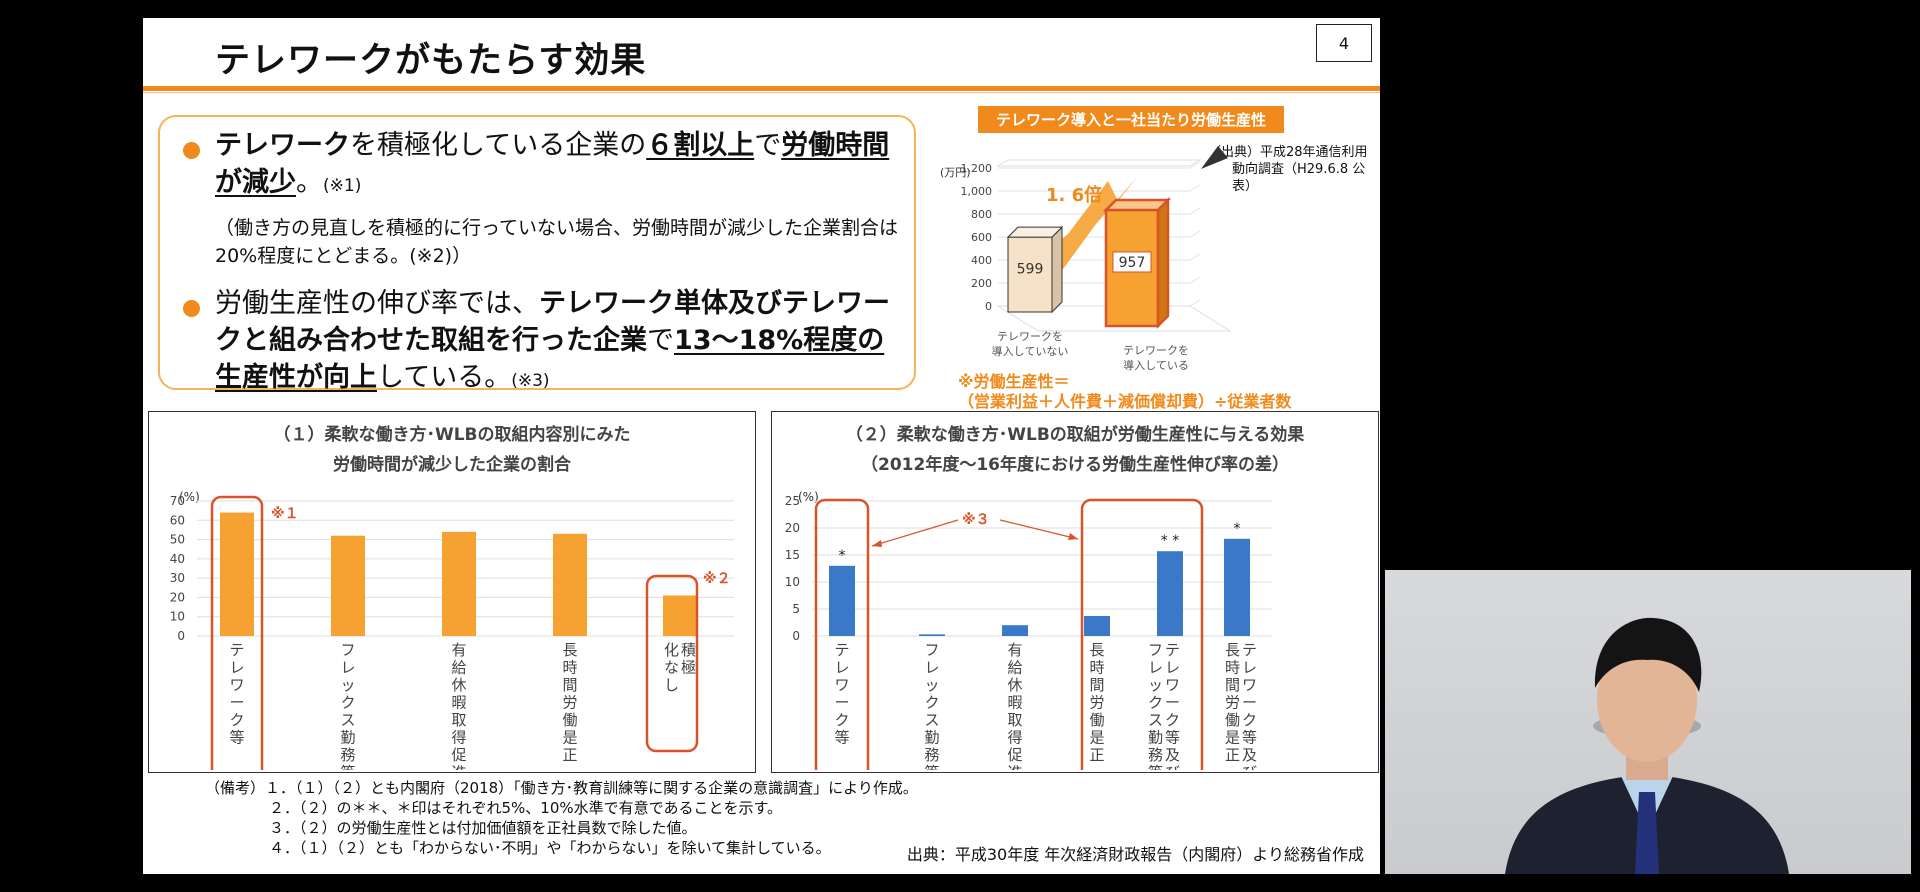  What do you see at coordinates (717, 579) in the screenshot?
I see `panel-1-mark-2: ※２` at bounding box center [717, 579].